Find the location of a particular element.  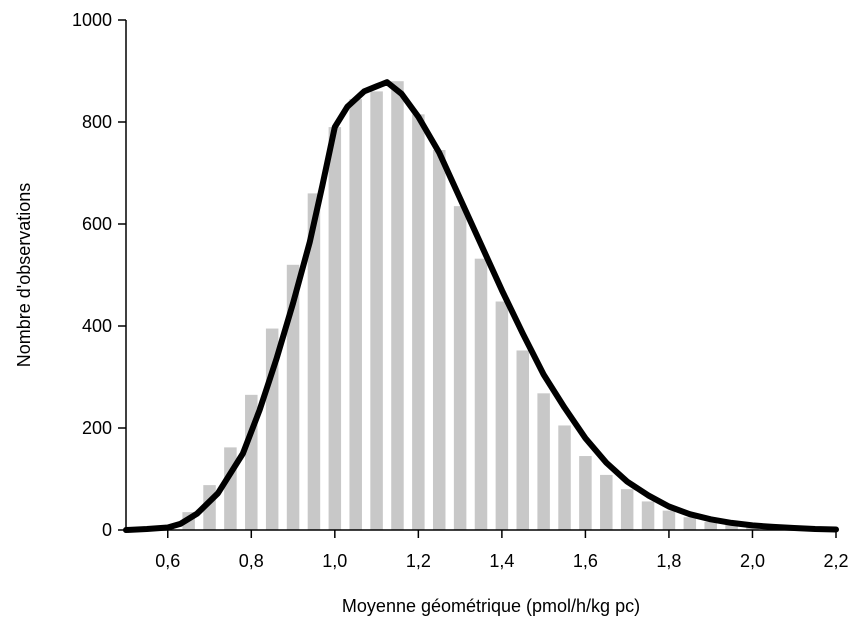

x-tick-label: 1,0 is located at coordinates (334, 561).